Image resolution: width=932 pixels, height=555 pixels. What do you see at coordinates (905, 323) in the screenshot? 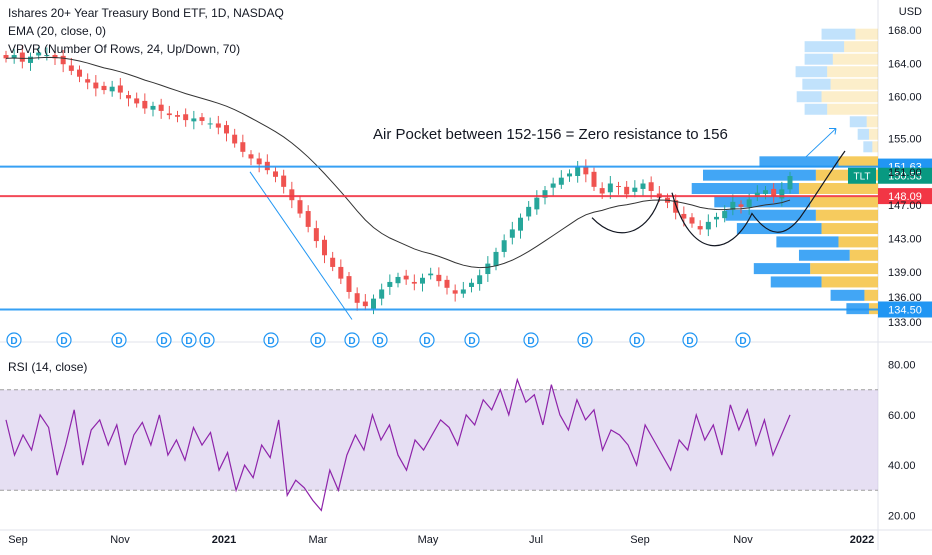
I see `price-axis-tick: 133.00` at bounding box center [905, 323].